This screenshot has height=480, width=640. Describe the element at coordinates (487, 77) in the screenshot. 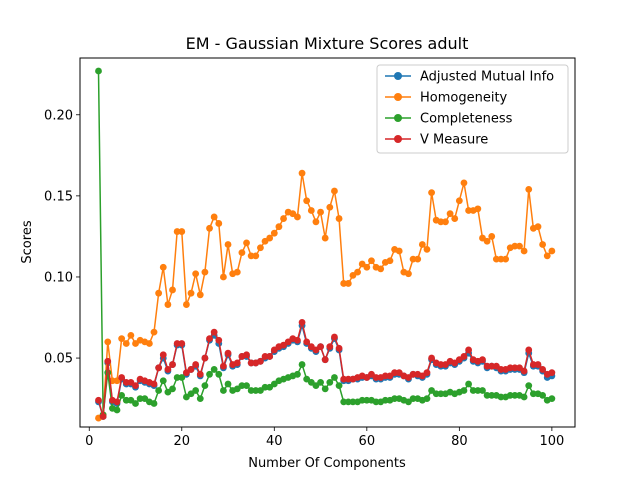

I see `legend-label-adjusted-mutual-info: Adjusted Mutual Info` at that location.